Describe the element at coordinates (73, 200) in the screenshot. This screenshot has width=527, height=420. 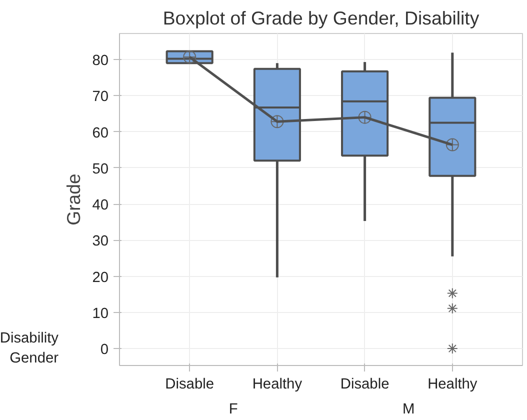
I see `y-axis-title: Grade` at that location.